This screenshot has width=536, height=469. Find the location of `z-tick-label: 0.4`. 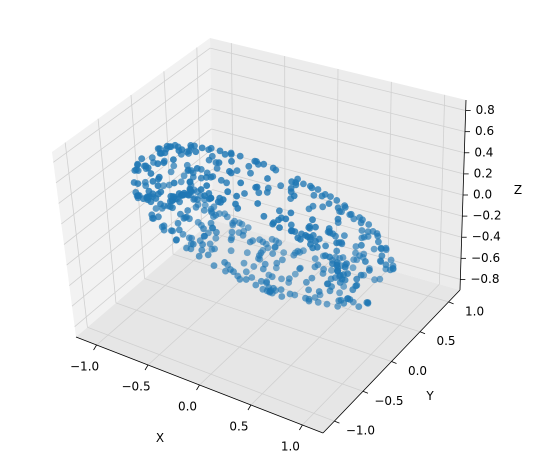

z-tick-label: 0.4 is located at coordinates (483, 152).